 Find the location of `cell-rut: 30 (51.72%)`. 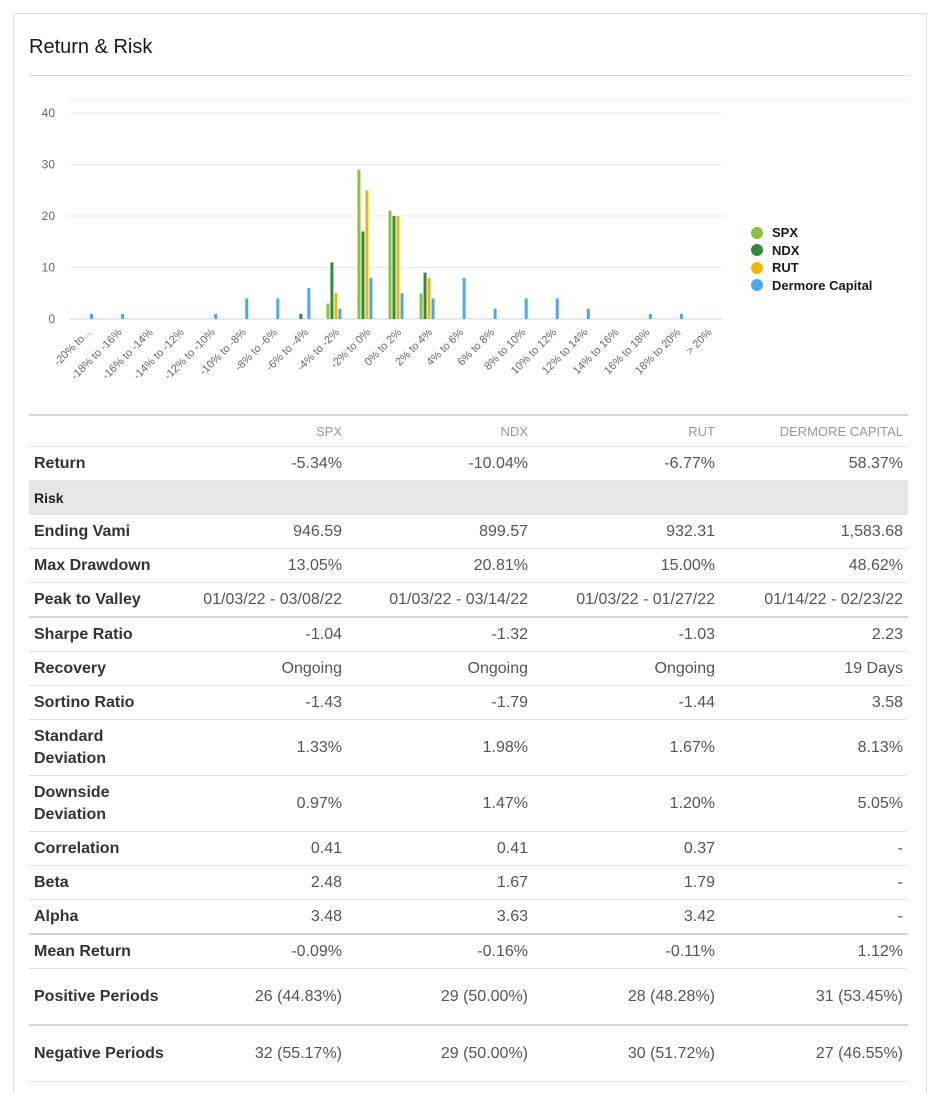

cell-rut: 30 (51.72%) is located at coordinates (626, 1053).